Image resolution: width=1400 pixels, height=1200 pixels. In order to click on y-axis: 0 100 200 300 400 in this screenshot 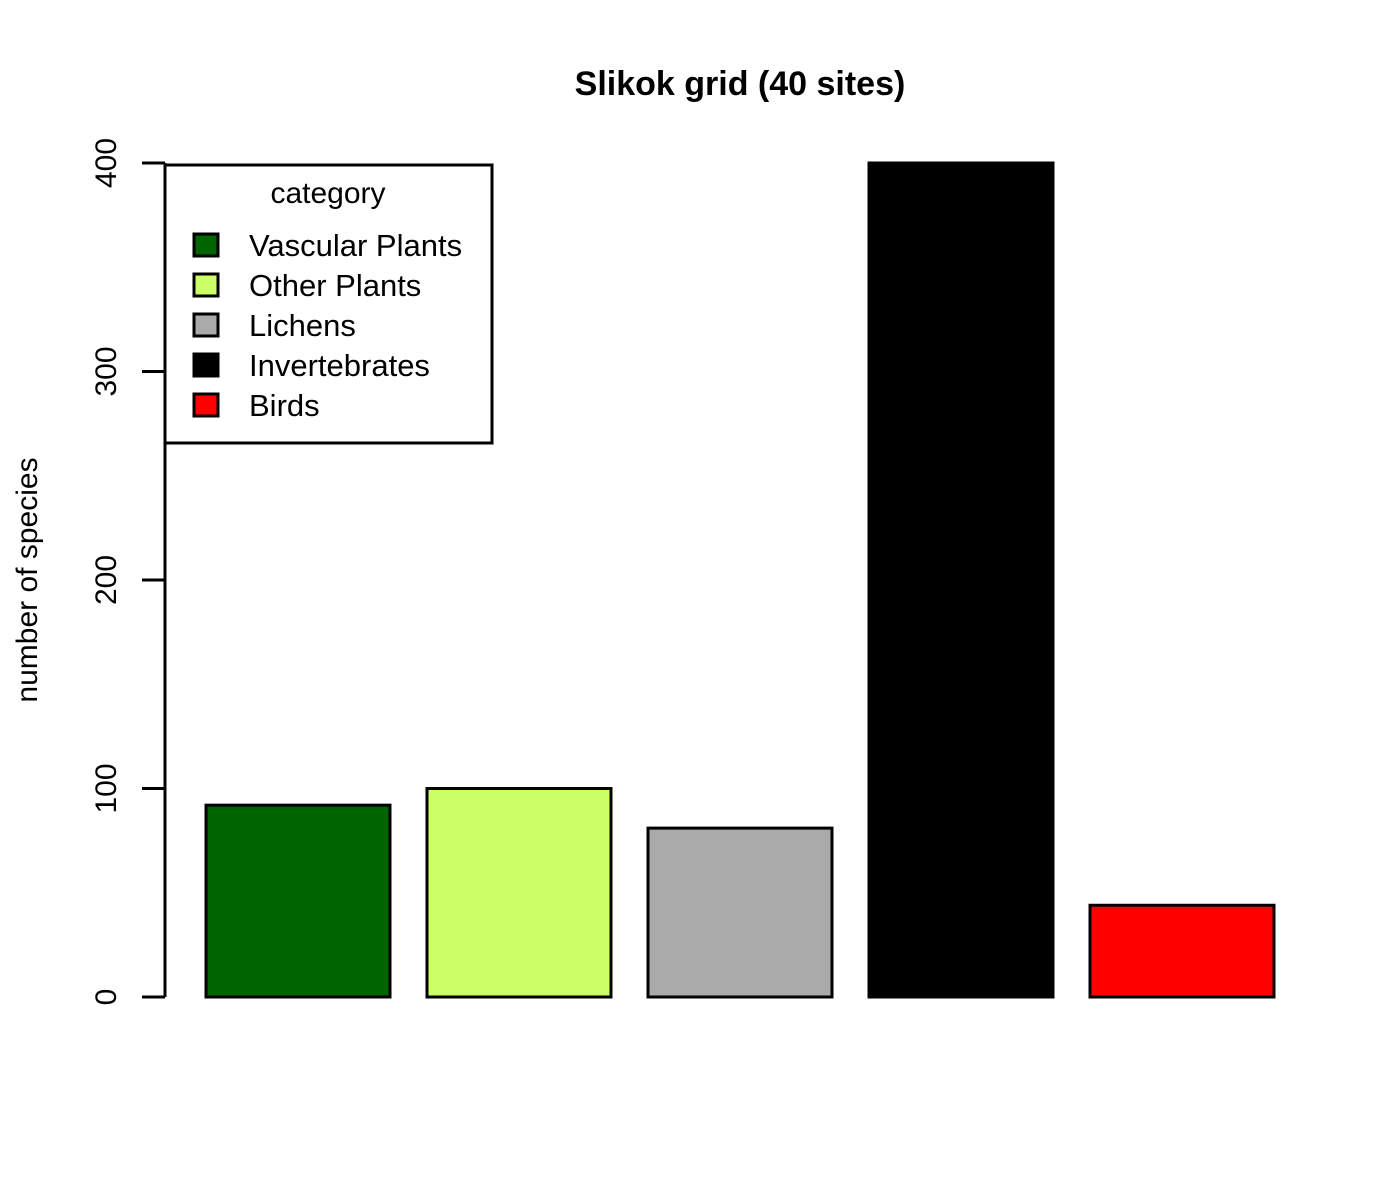, I will do `click(128, 571)`.